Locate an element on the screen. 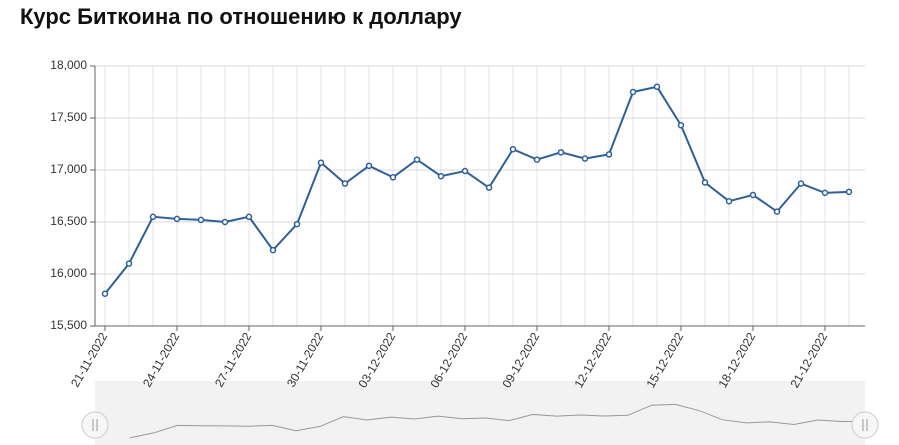  x-tick-label: 27-11-2022 is located at coordinates (233, 360).